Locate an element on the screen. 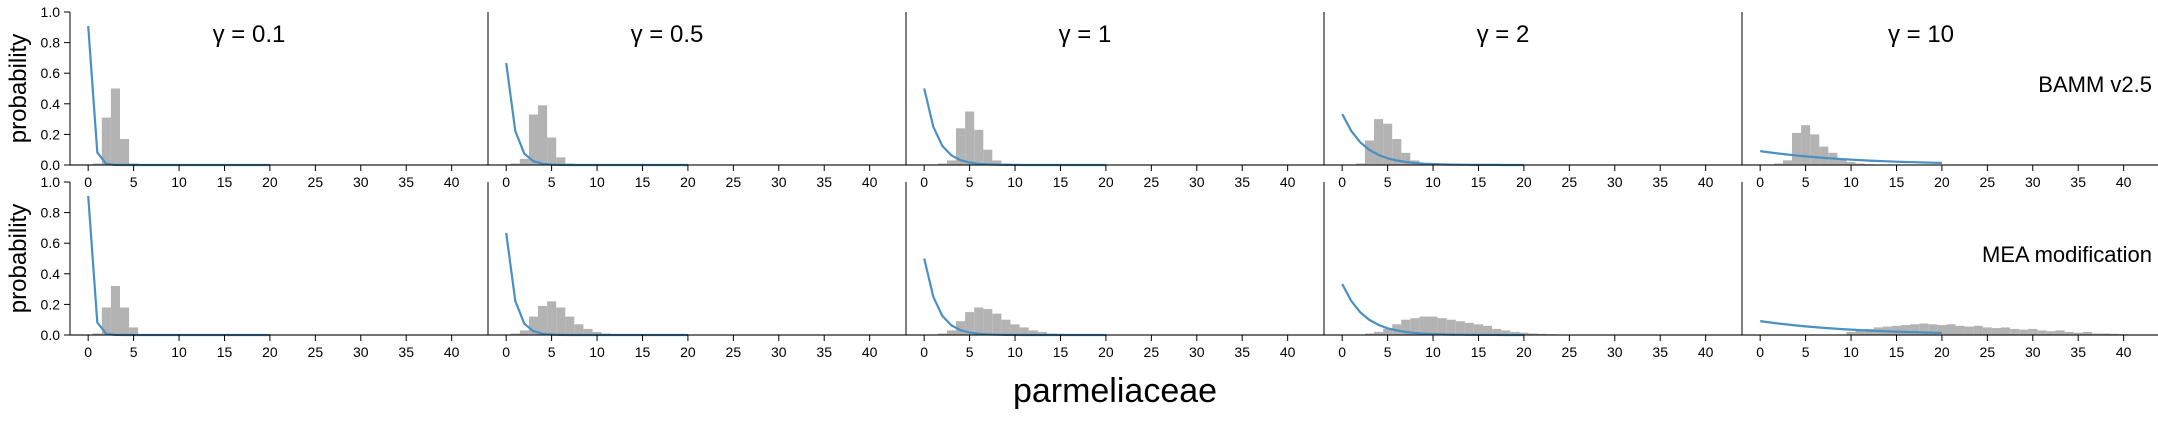  y-axis-title: probability is located at coordinates (18, 88).